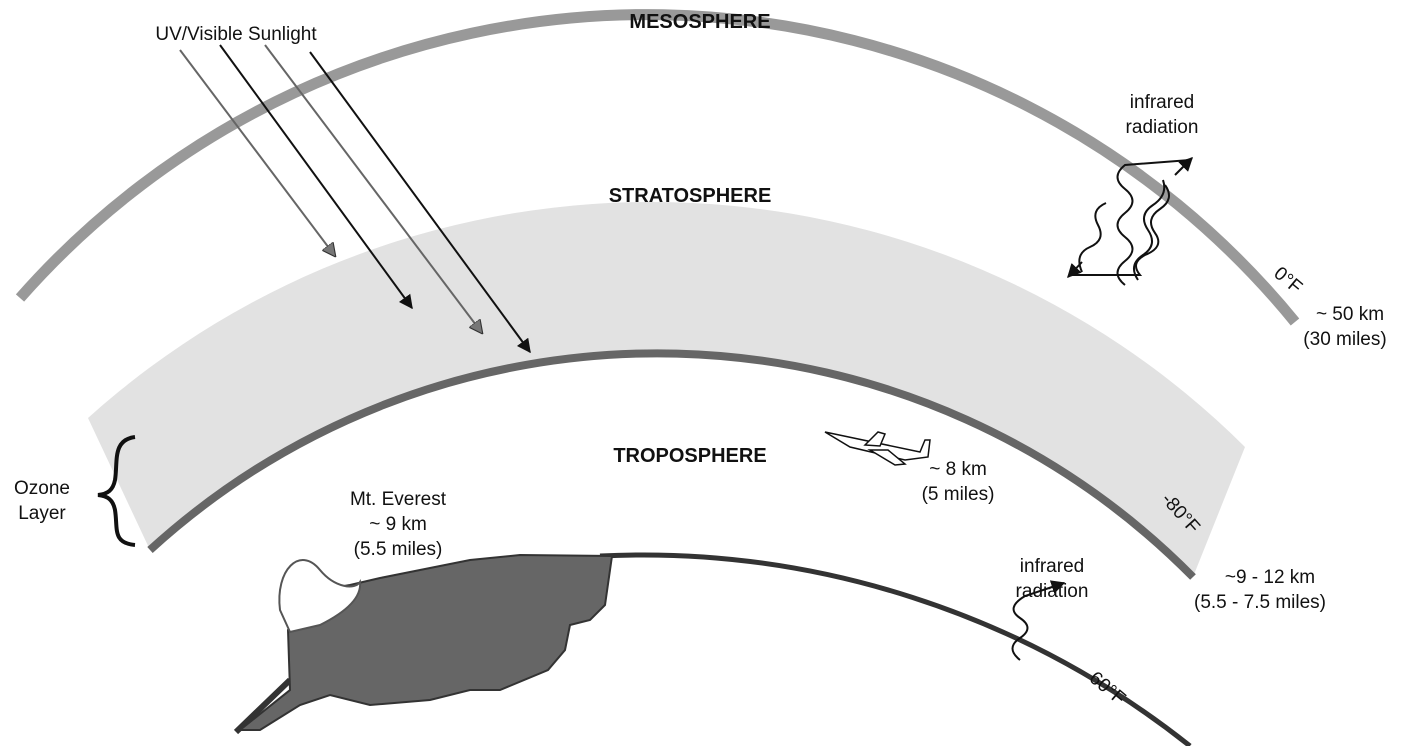  Describe the element at coordinates (1350, 314) in the screenshot. I see `height-label: ~ 50 km` at that location.